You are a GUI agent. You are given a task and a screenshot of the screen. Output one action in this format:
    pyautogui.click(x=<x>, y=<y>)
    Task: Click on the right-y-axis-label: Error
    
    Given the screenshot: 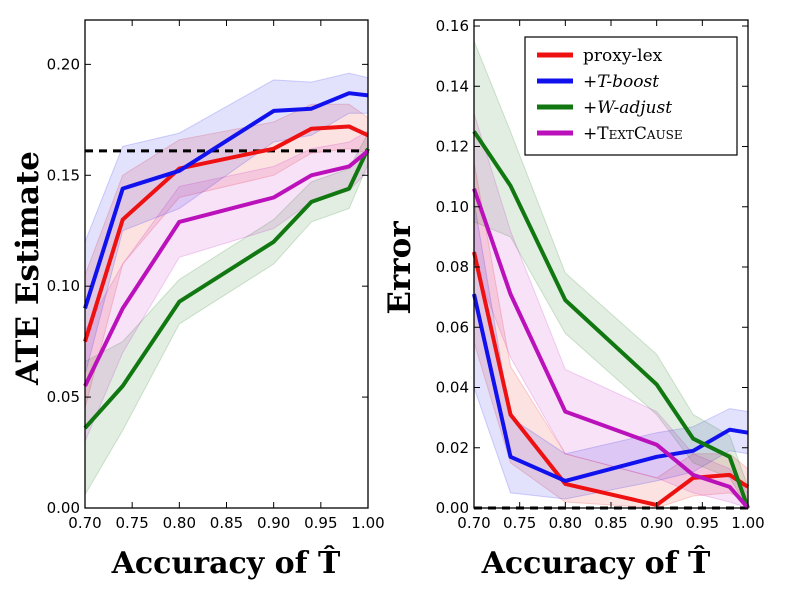 What is the action you would take?
    pyautogui.click(x=400, y=268)
    